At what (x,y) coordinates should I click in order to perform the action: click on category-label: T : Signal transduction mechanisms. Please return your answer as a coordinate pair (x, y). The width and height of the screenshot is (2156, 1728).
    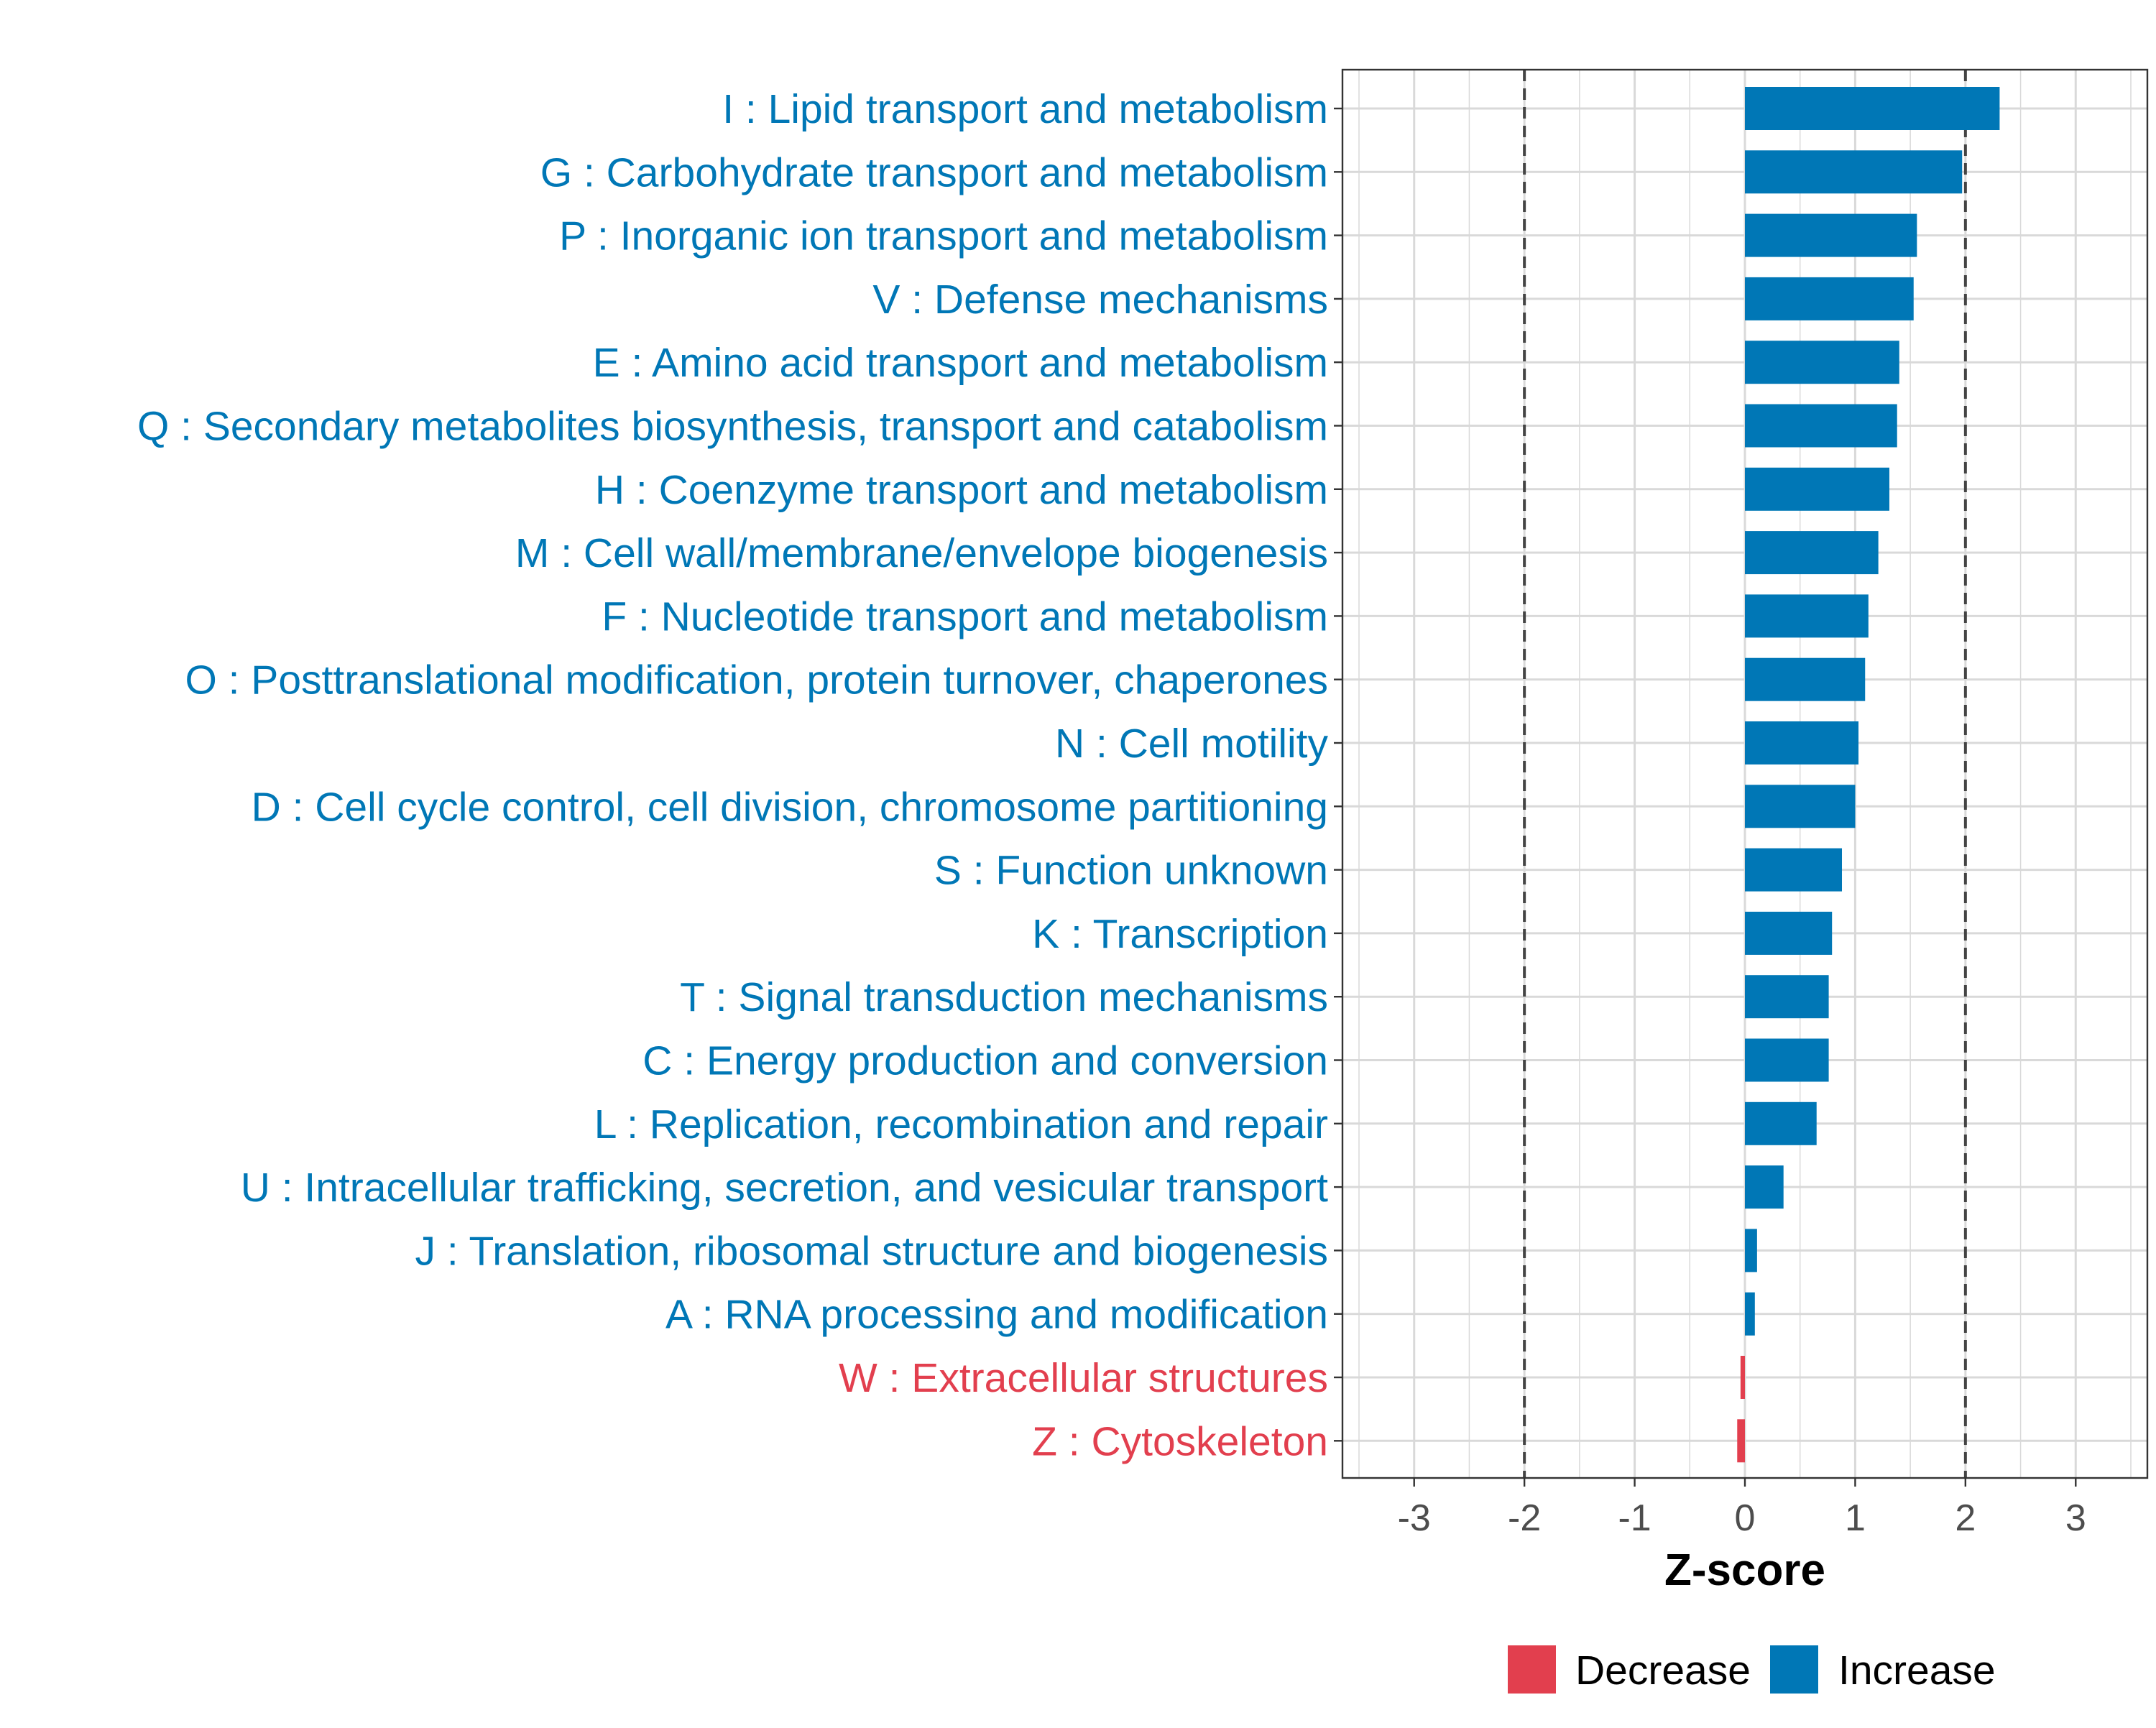
    Looking at the image, I should click on (1004, 997).